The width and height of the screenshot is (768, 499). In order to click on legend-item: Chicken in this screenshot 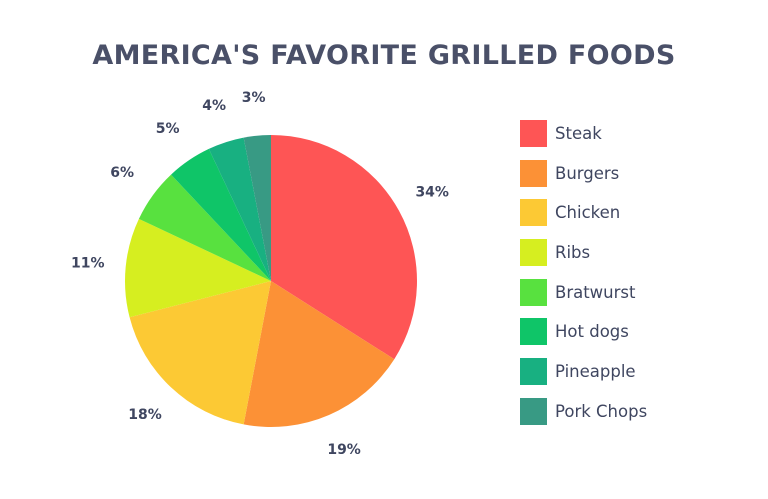, I will do `click(583, 213)`.